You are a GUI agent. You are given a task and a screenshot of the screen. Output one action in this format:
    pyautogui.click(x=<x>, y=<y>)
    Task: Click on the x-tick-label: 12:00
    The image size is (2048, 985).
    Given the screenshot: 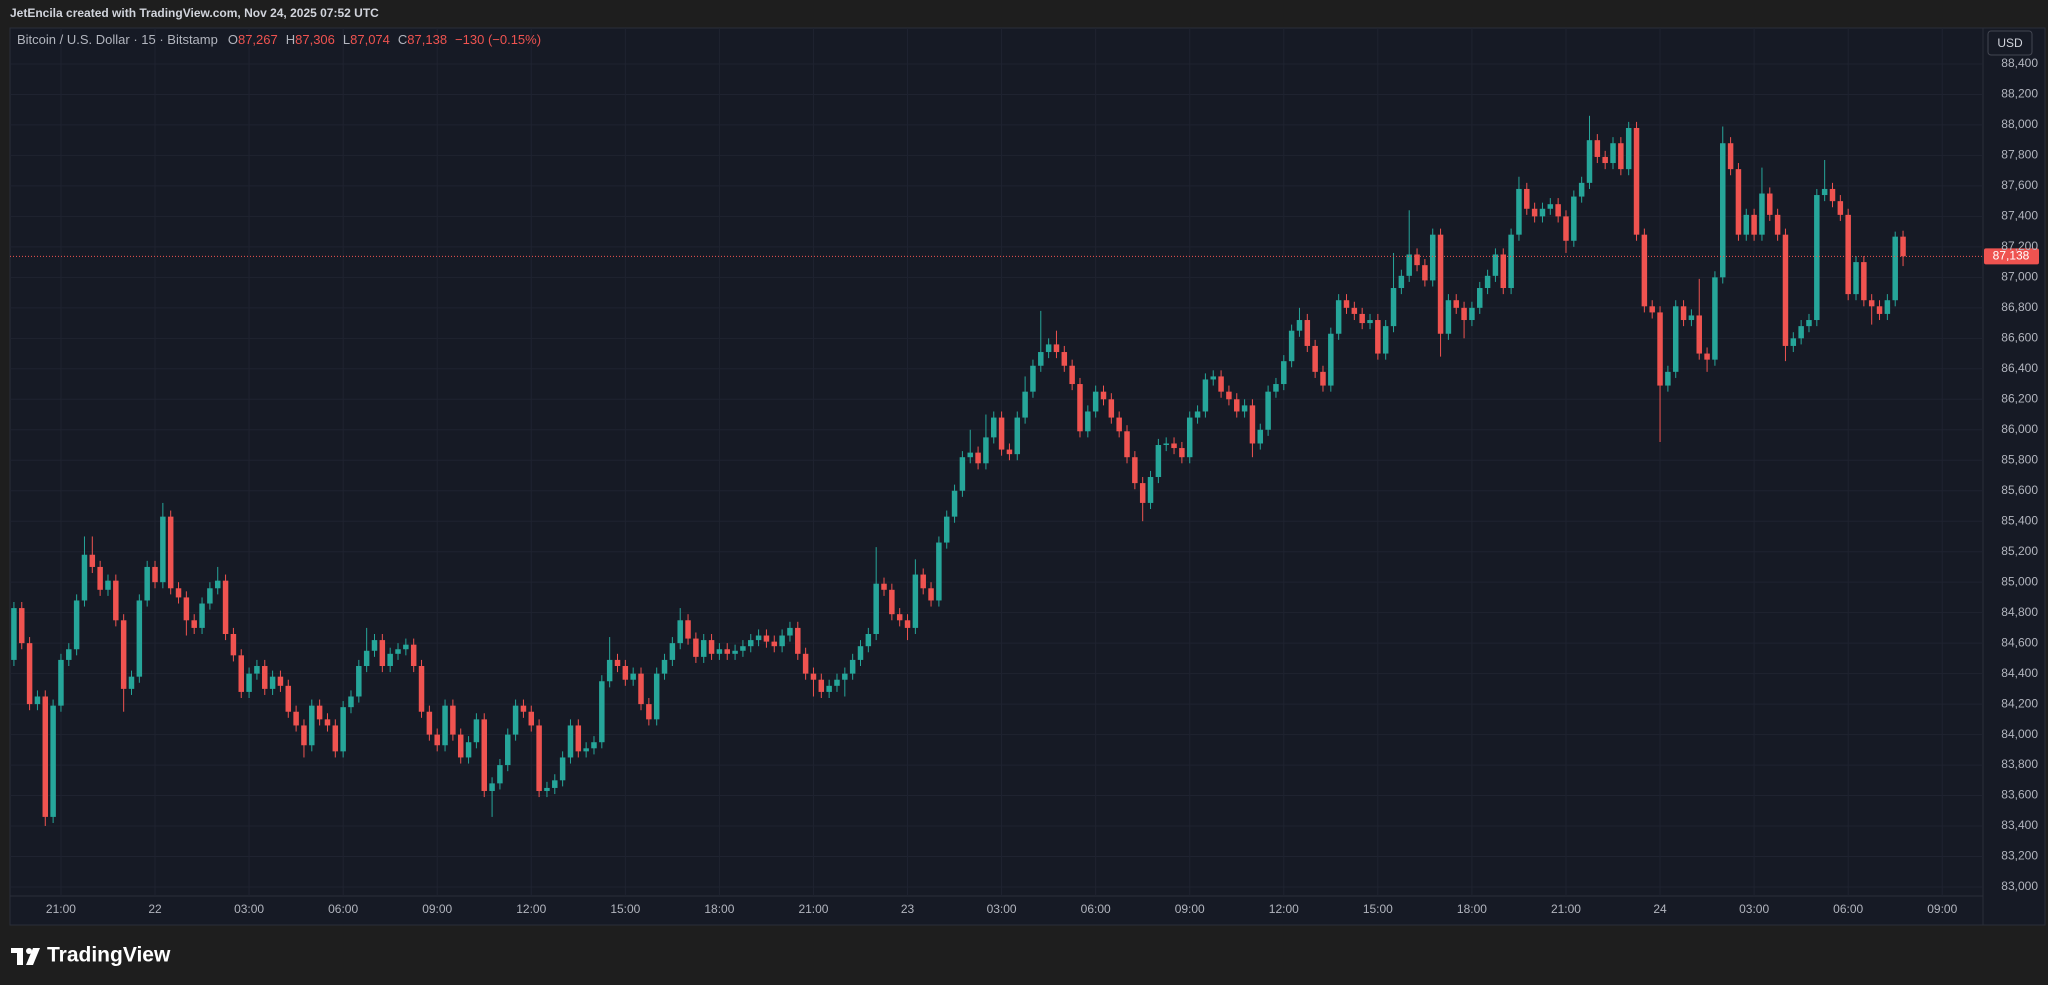 What is the action you would take?
    pyautogui.click(x=1284, y=909)
    